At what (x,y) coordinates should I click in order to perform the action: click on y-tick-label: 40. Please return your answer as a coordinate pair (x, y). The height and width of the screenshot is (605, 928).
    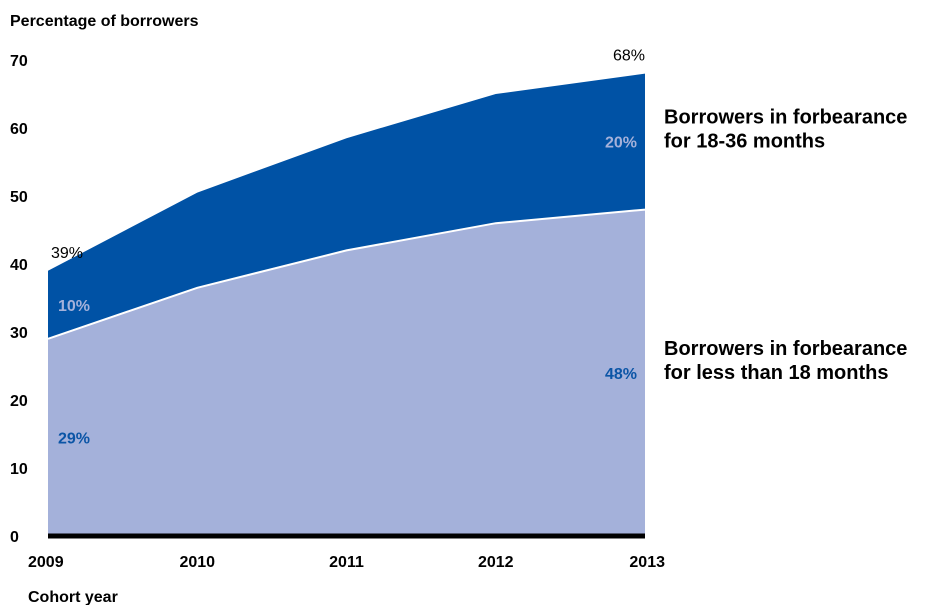
    Looking at the image, I should click on (19, 265).